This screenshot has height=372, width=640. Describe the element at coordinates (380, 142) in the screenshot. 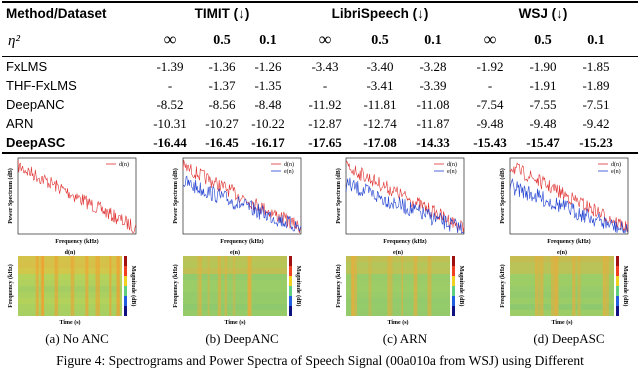

I see `cell: -17.08` at that location.